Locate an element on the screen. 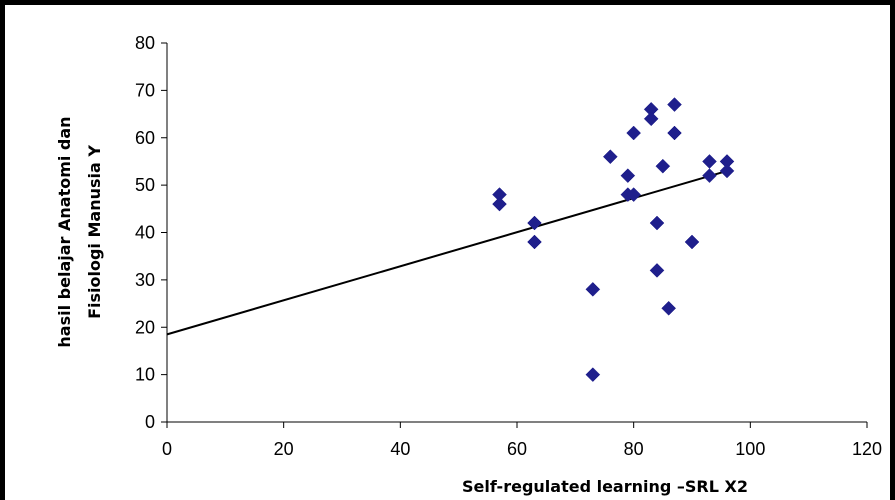 The width and height of the screenshot is (895, 500). y-tick-label: 80 is located at coordinates (145, 43).